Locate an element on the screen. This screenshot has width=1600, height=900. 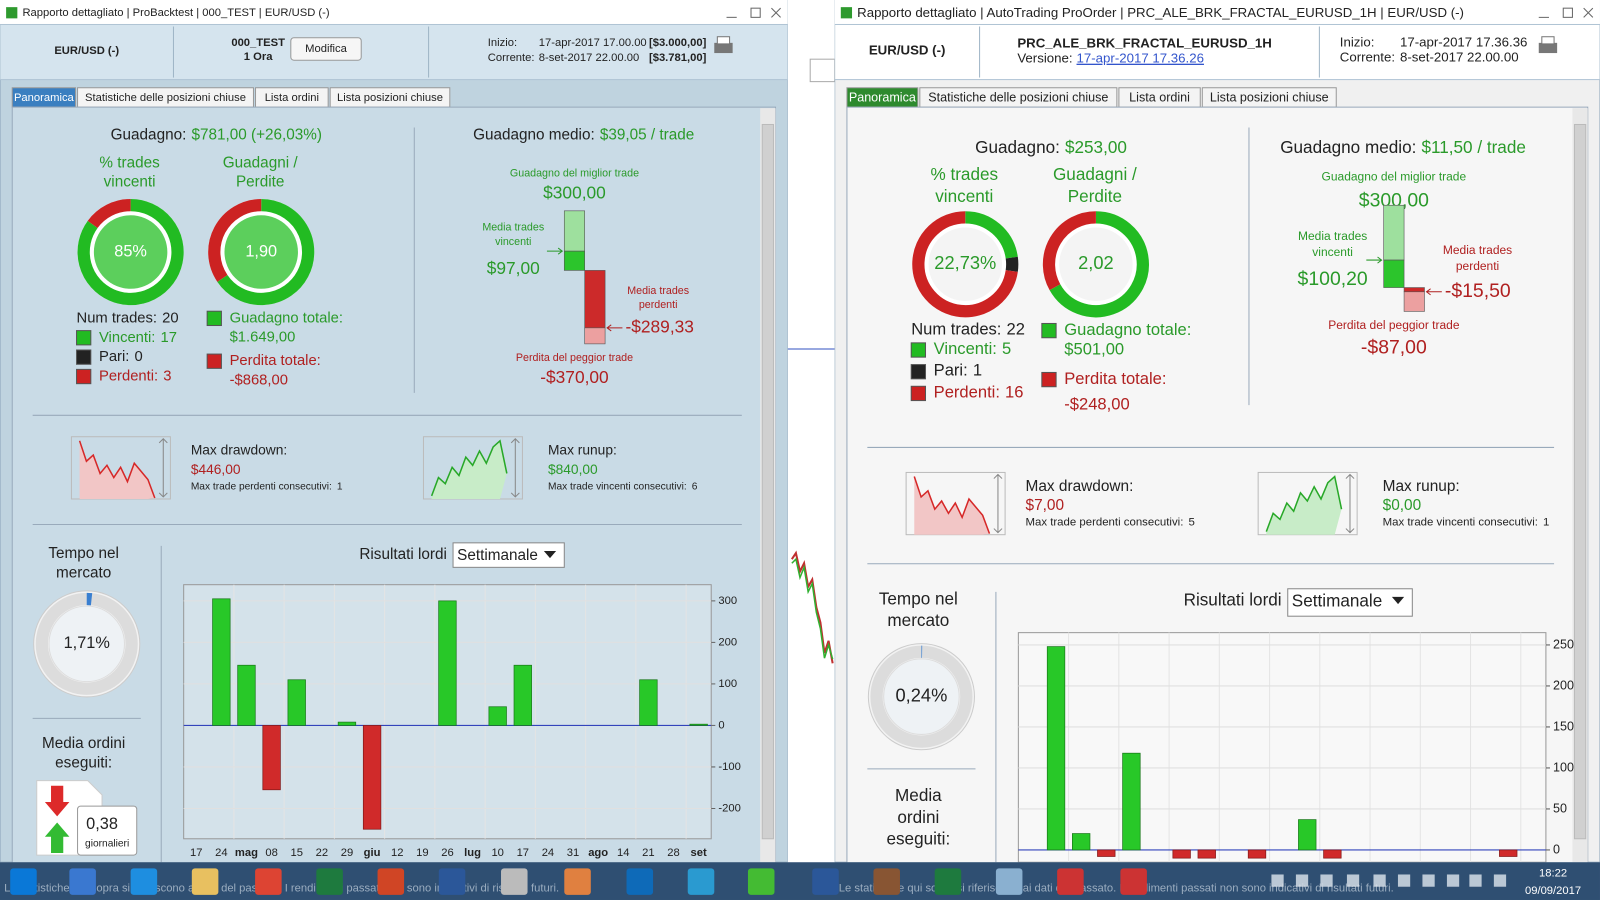
range-bracket is located at coordinates (515, 468).